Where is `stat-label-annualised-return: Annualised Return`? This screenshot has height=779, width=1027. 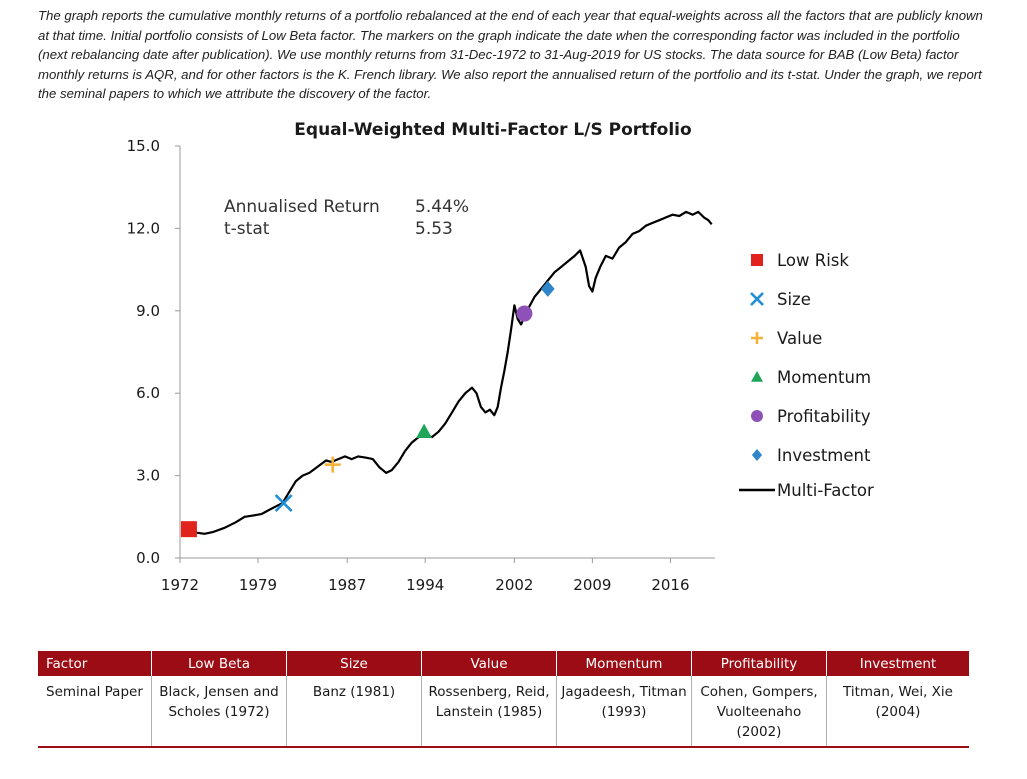 stat-label-annualised-return: Annualised Return is located at coordinates (302, 207).